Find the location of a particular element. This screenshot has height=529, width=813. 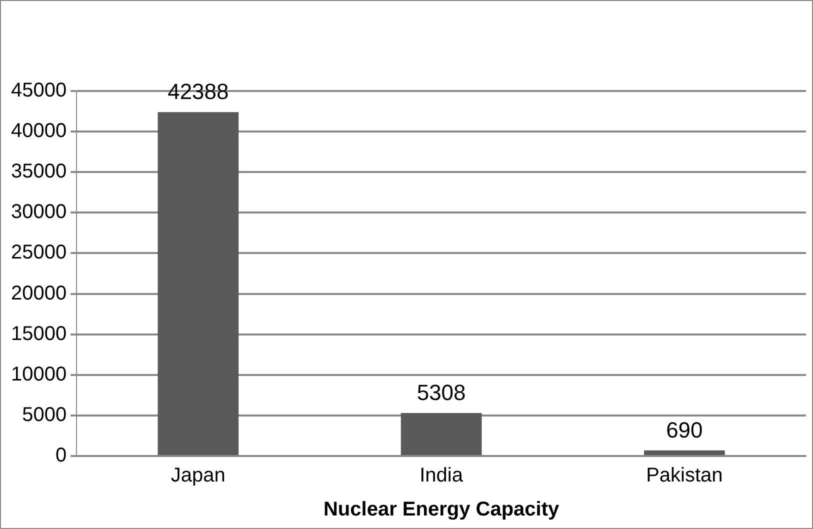

y-tick-label: 25000 is located at coordinates (38, 253).